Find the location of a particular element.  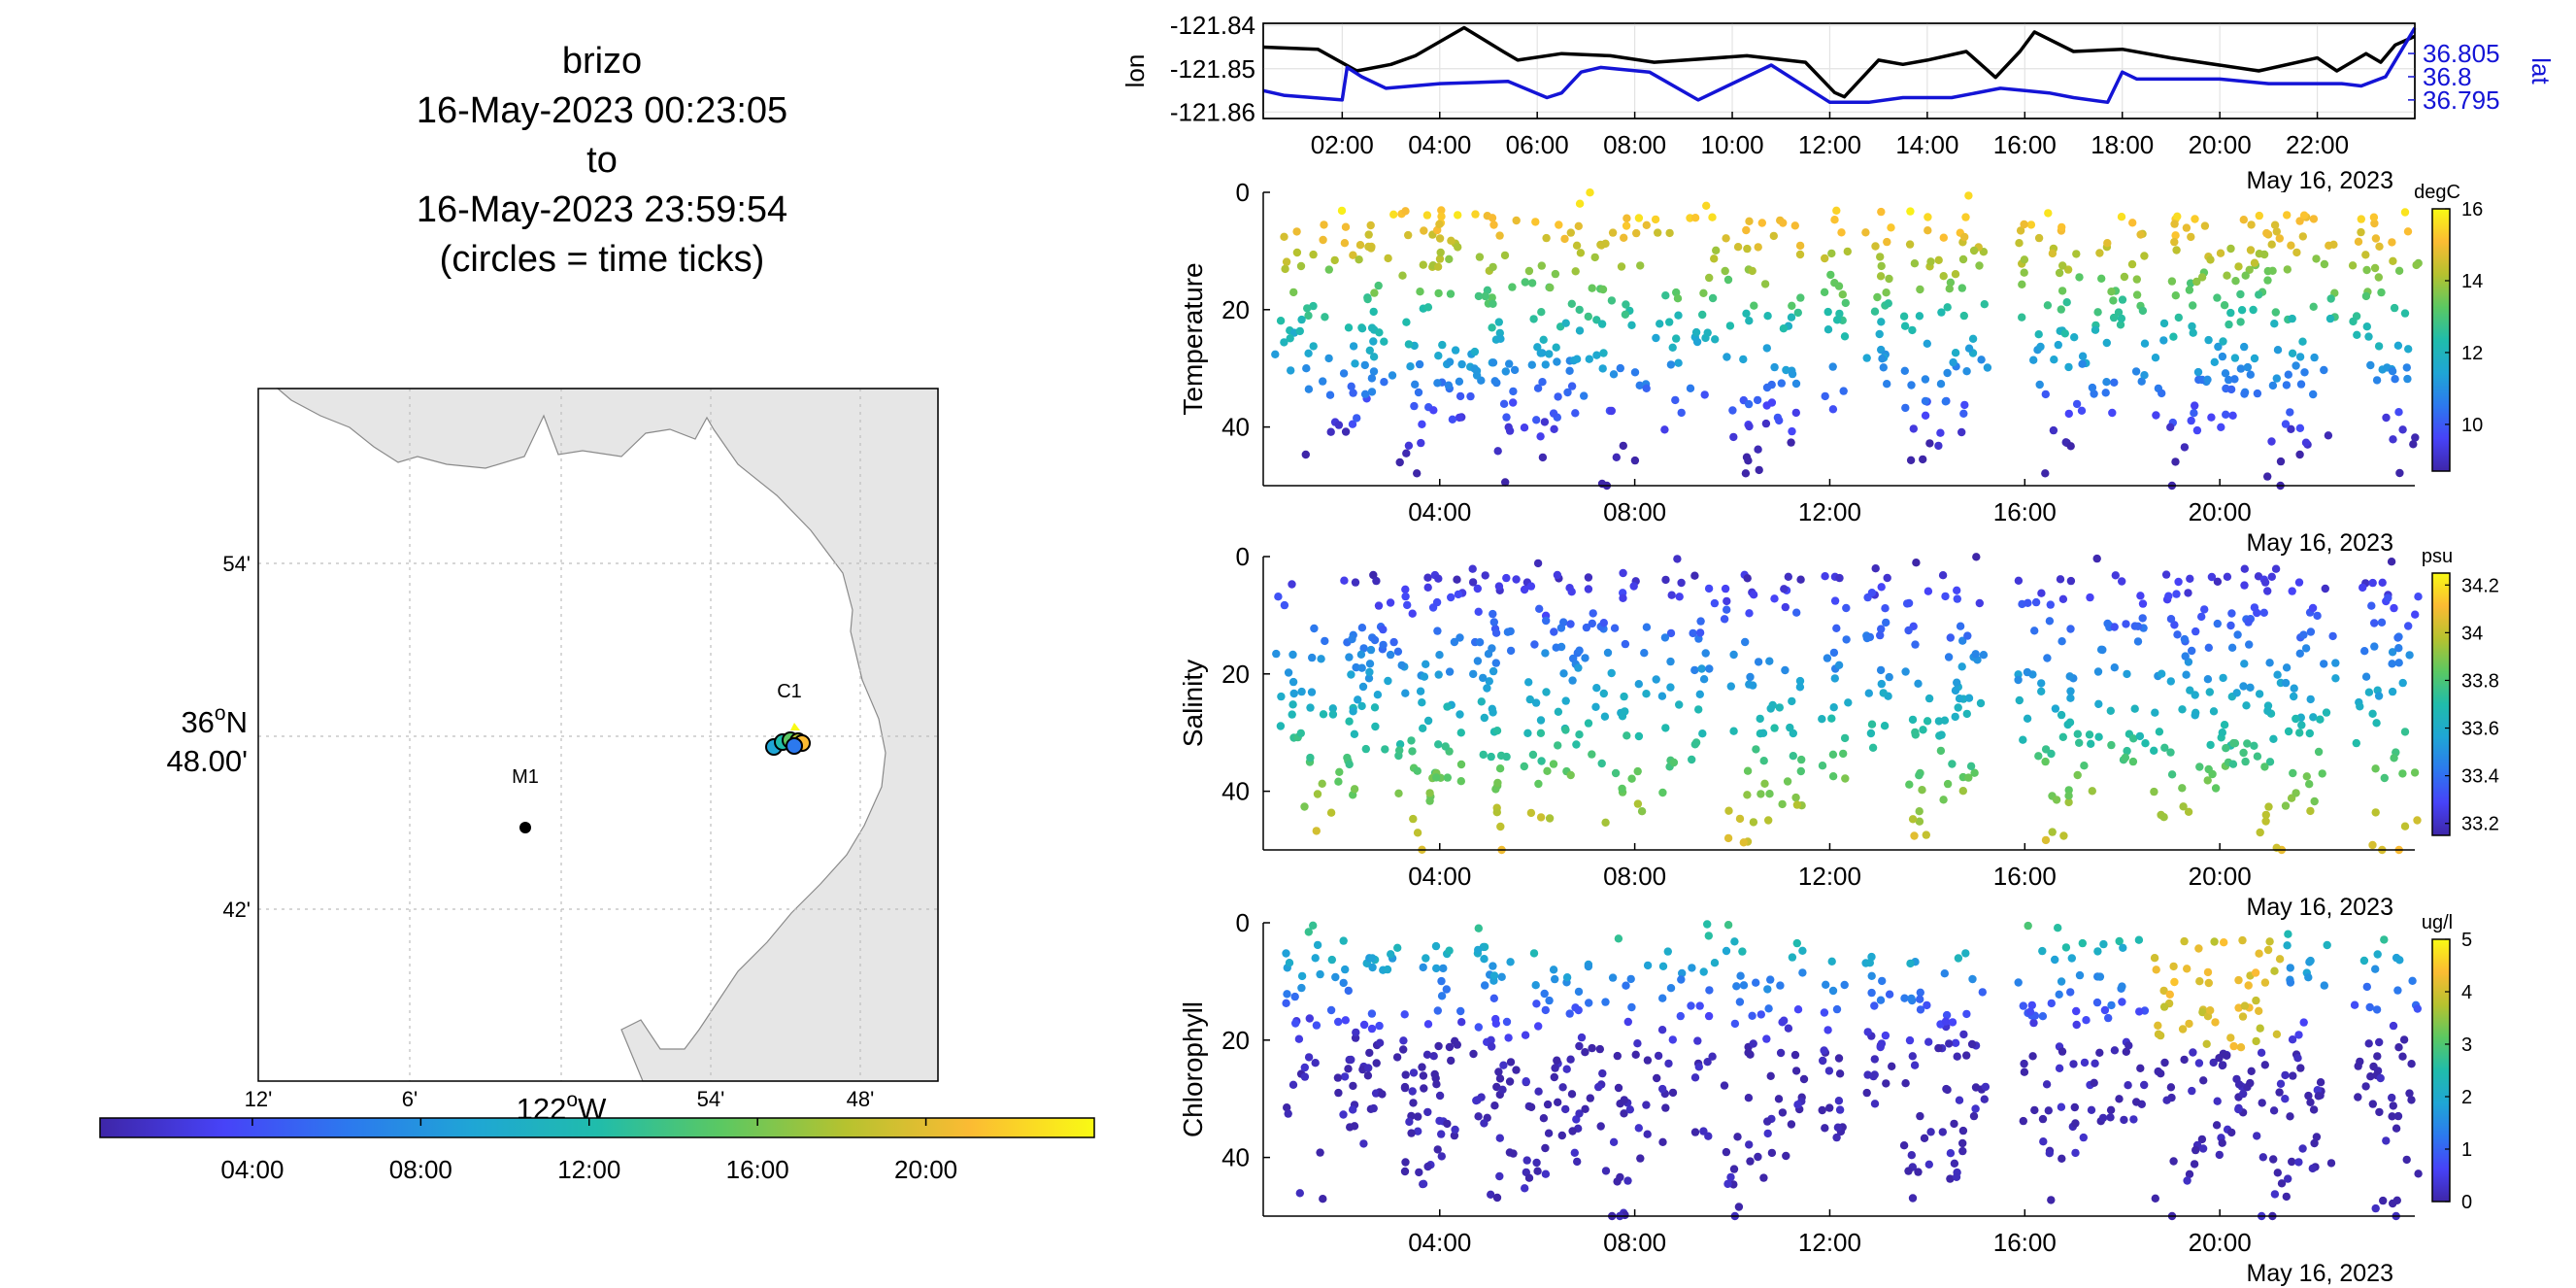

colorbar-tick-label: 34 is located at coordinates (2472, 633).